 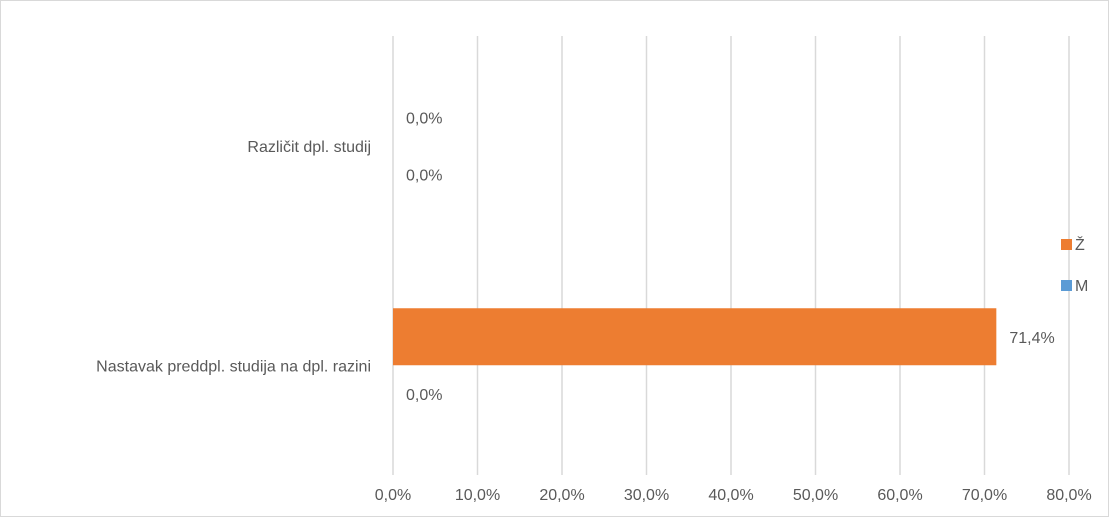 I want to click on x-tick-label: 20,0%, so click(x=561, y=495).